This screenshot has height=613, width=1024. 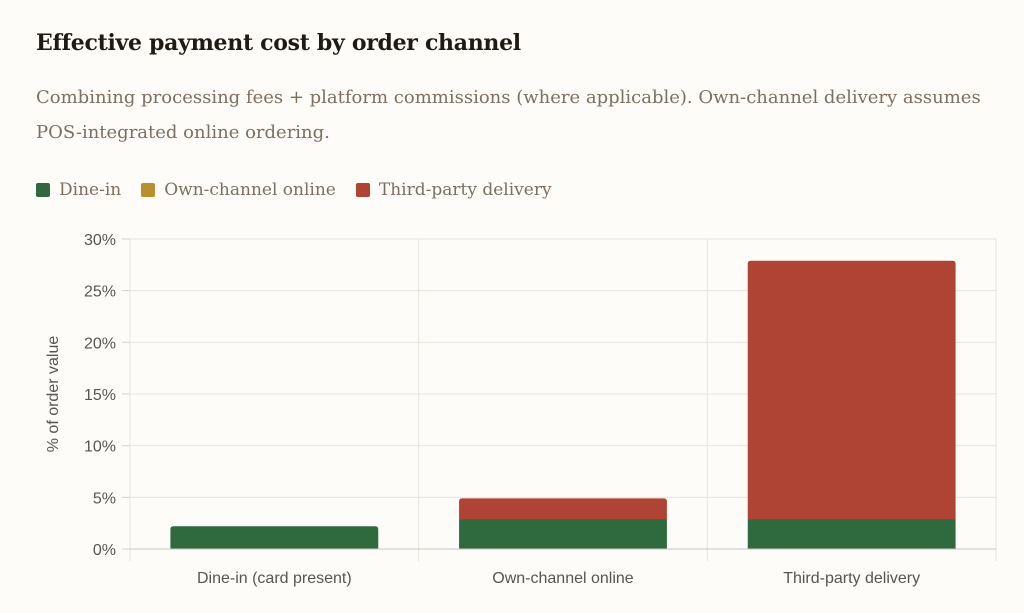 What do you see at coordinates (851, 578) in the screenshot?
I see `x-tick-label: Third-party delivery` at bounding box center [851, 578].